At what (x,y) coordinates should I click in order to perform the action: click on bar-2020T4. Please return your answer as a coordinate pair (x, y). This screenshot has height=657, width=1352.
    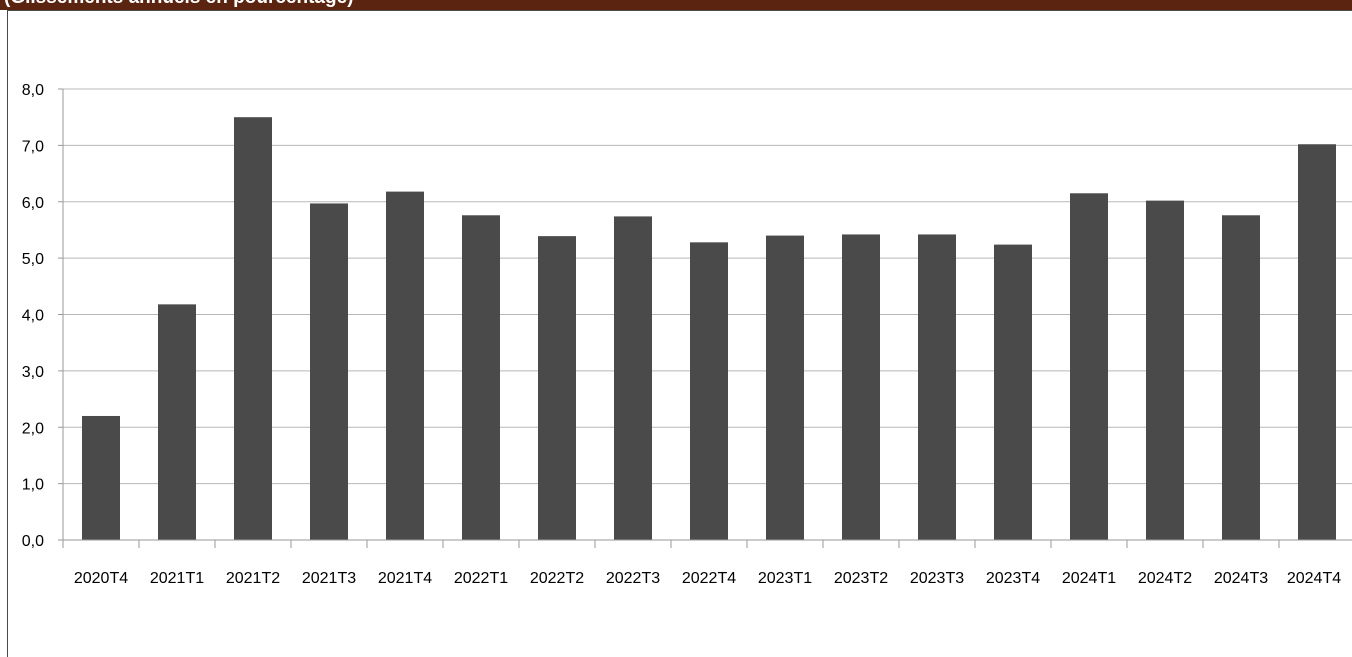
    Looking at the image, I should click on (101, 477).